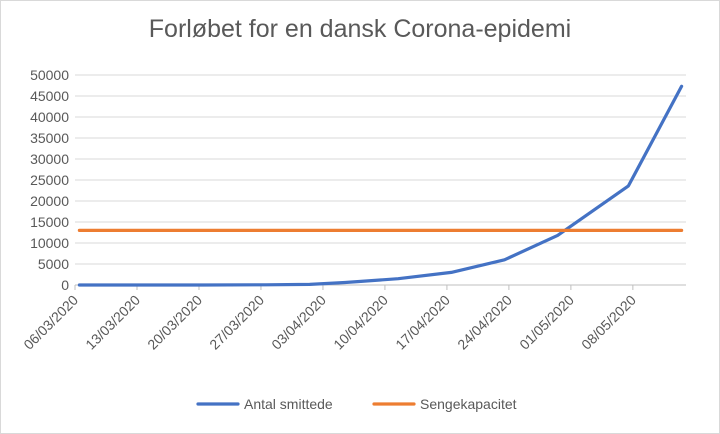 The width and height of the screenshot is (720, 434). I want to click on x-tick-label: 01/05/2020, so click(546, 322).